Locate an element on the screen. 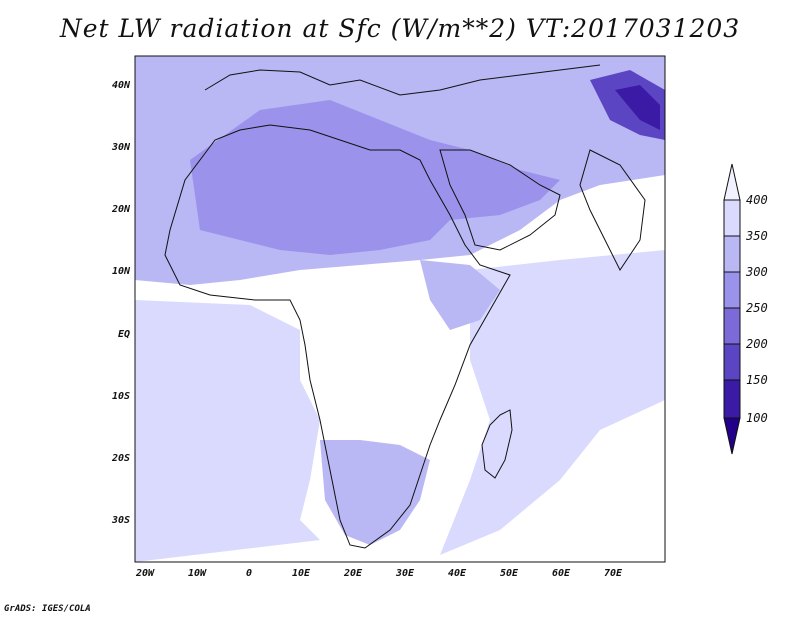 This screenshot has width=800, height=618. lon-label-70e: 70E is located at coordinates (613, 573).